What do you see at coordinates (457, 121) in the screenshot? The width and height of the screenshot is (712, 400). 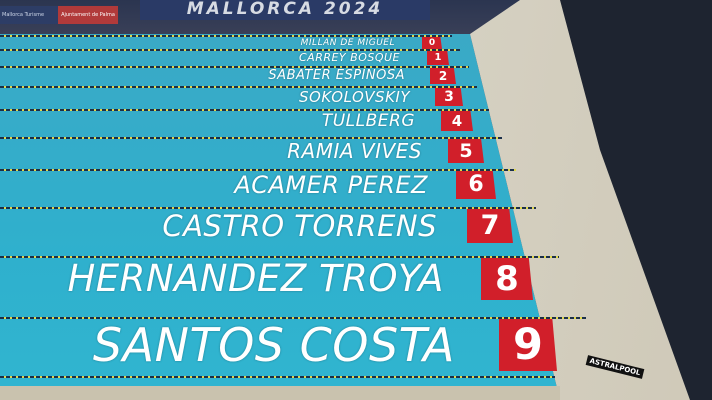 I see `lane-number: 4` at bounding box center [457, 121].